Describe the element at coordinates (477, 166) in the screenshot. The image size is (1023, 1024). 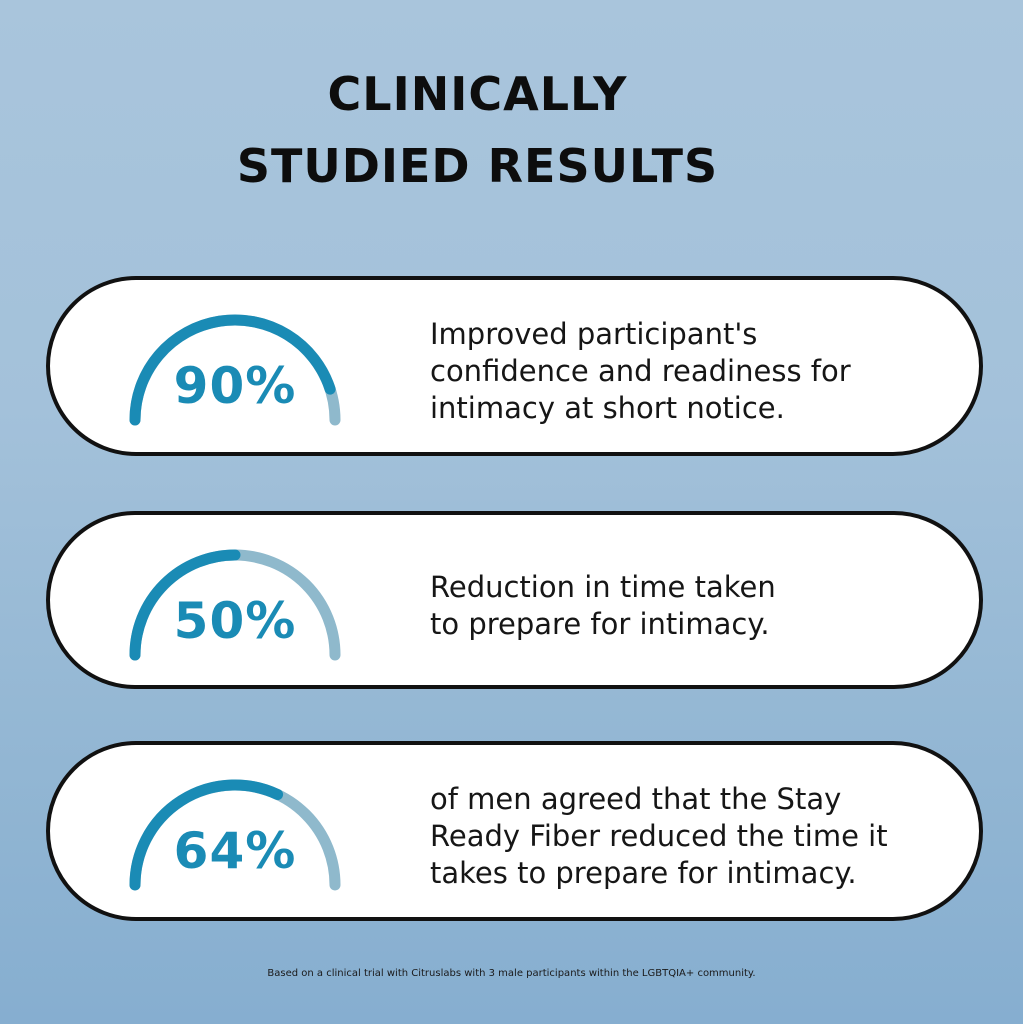
I see `title-line-2: STUDIED RESULTS` at that location.